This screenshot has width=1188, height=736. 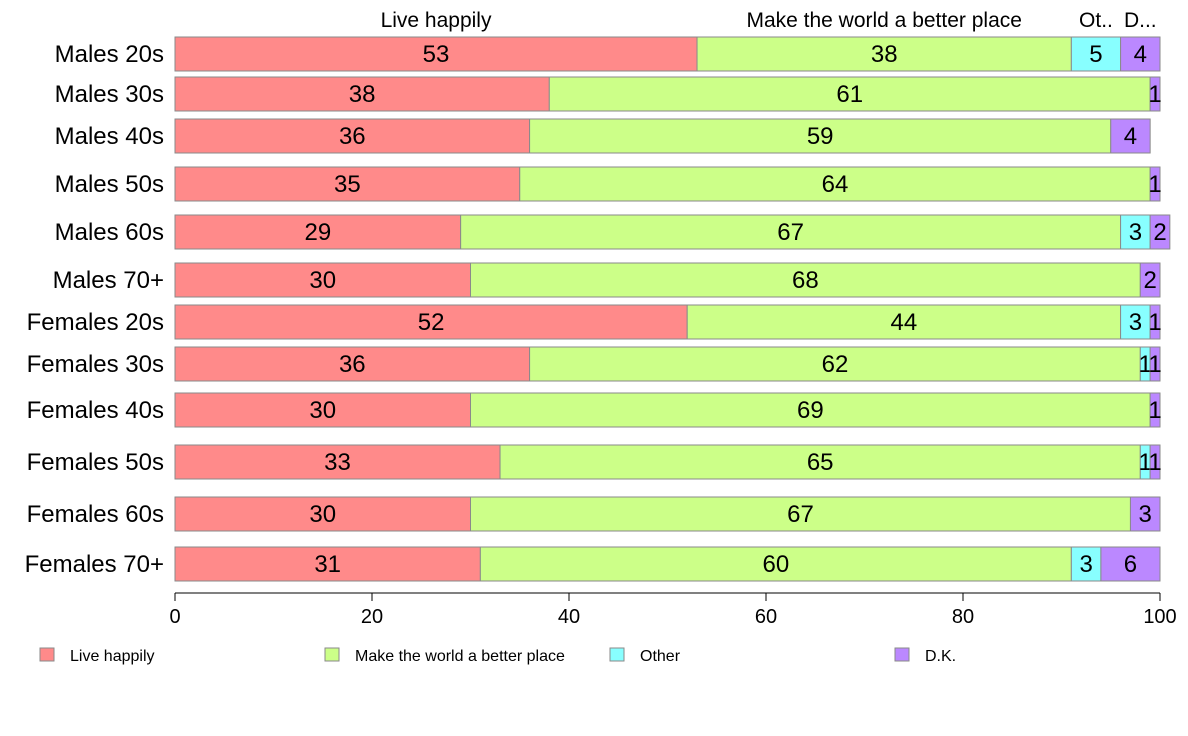 I want to click on x-tick-label: 20, so click(x=372, y=617).